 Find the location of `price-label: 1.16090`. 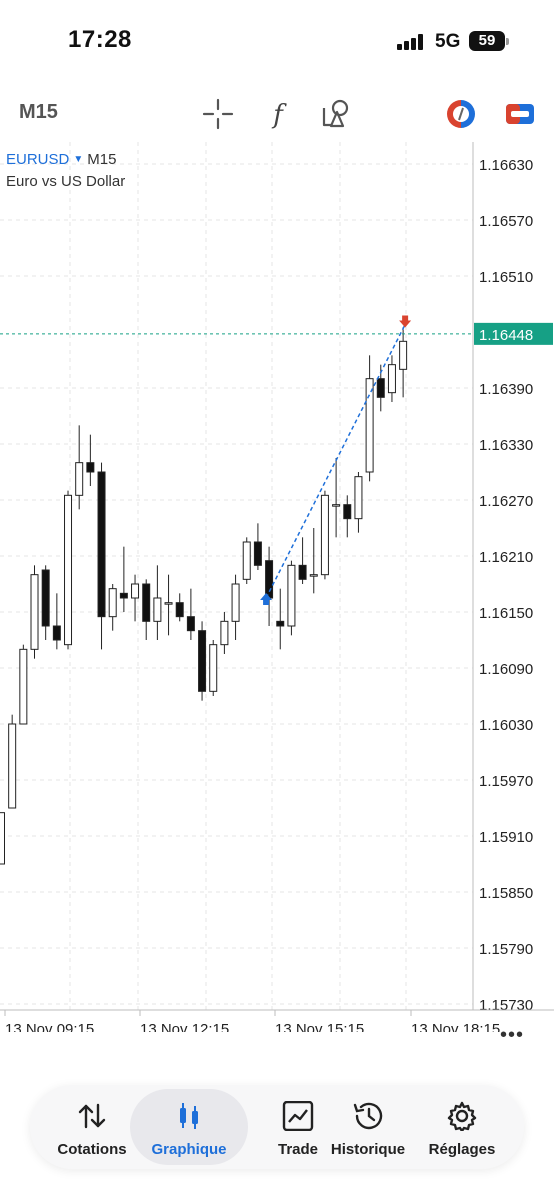

price-label: 1.16090 is located at coordinates (506, 669).